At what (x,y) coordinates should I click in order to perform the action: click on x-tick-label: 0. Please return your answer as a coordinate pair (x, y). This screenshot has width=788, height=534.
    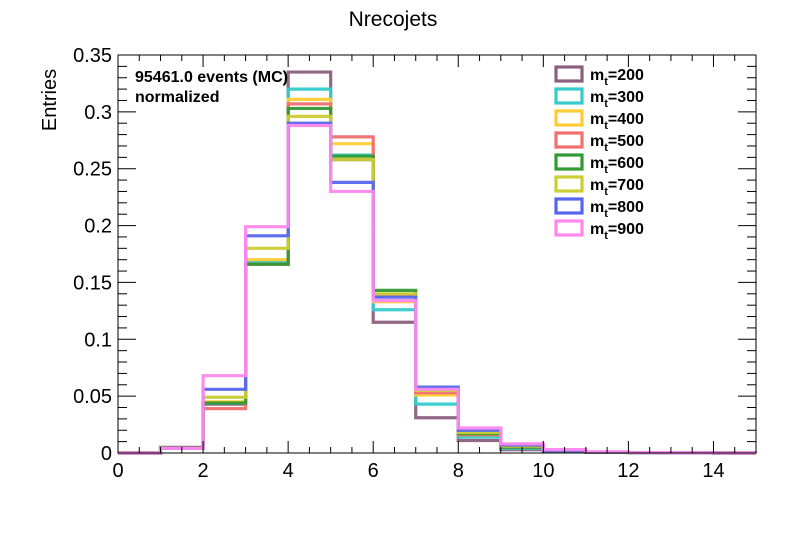
    Looking at the image, I should click on (117, 471).